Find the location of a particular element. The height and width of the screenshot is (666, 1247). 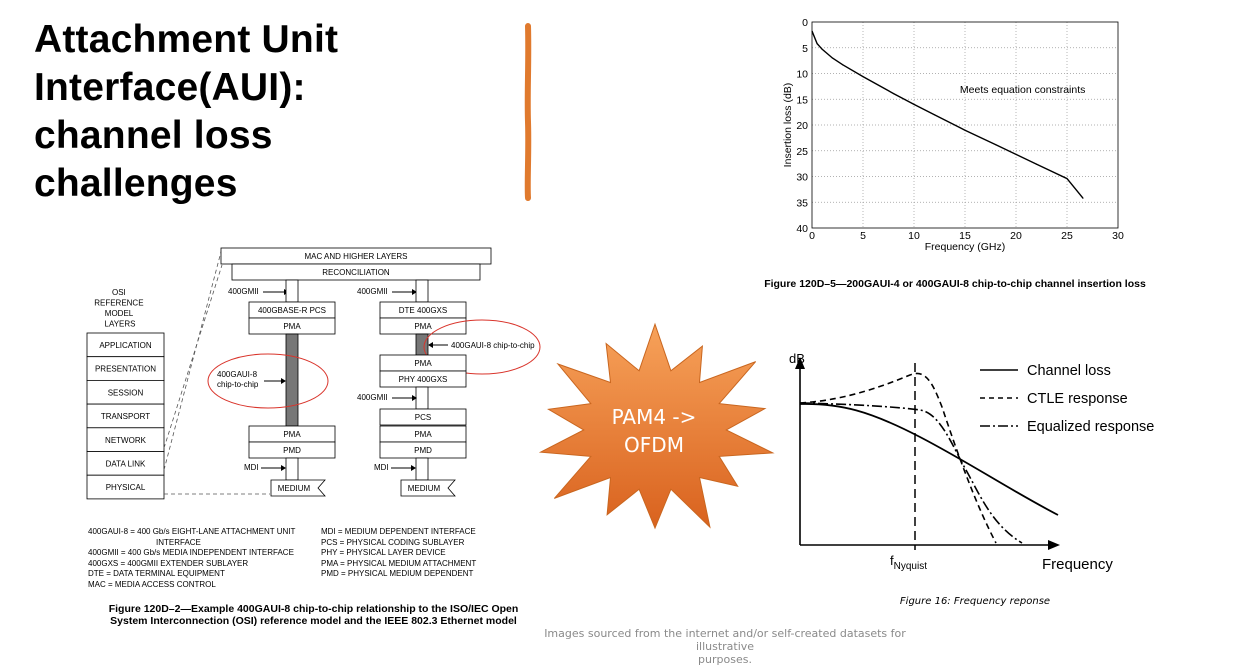

left-aui-label: 400GAUI-8 chip-to-chip is located at coordinates (238, 379).